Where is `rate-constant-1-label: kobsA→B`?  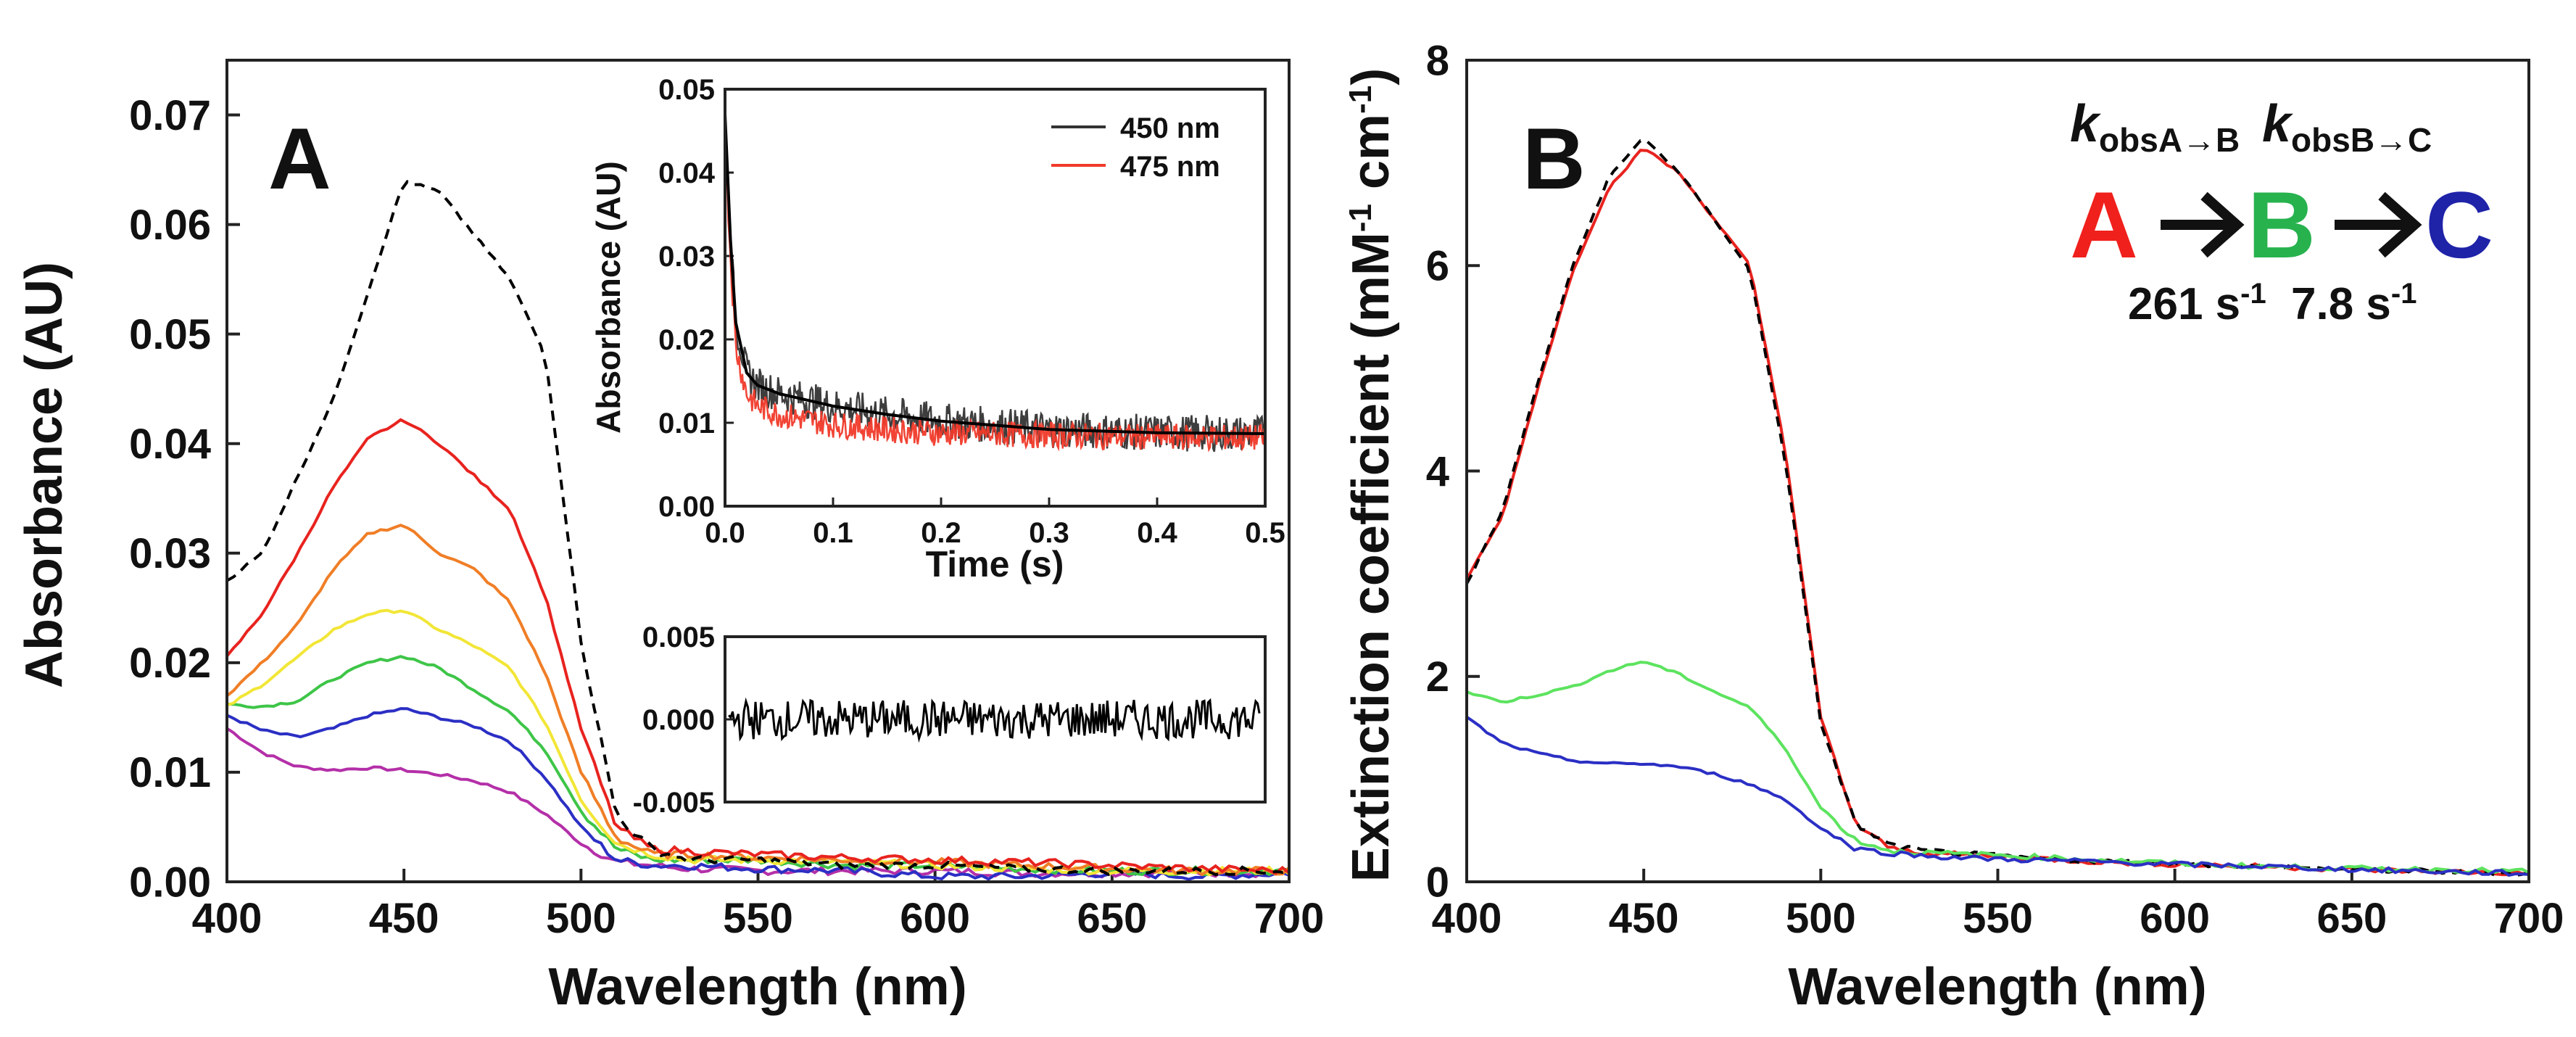
rate-constant-1-label: kobsA→B is located at coordinates (2155, 127).